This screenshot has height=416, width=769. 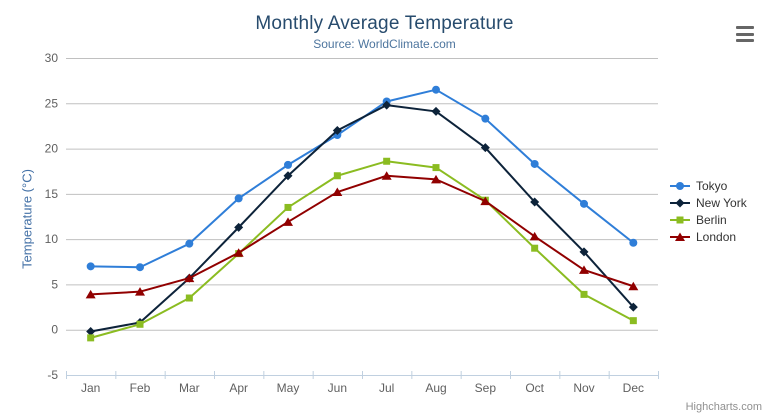 I want to click on y-axis-label: 5, so click(x=54, y=284).